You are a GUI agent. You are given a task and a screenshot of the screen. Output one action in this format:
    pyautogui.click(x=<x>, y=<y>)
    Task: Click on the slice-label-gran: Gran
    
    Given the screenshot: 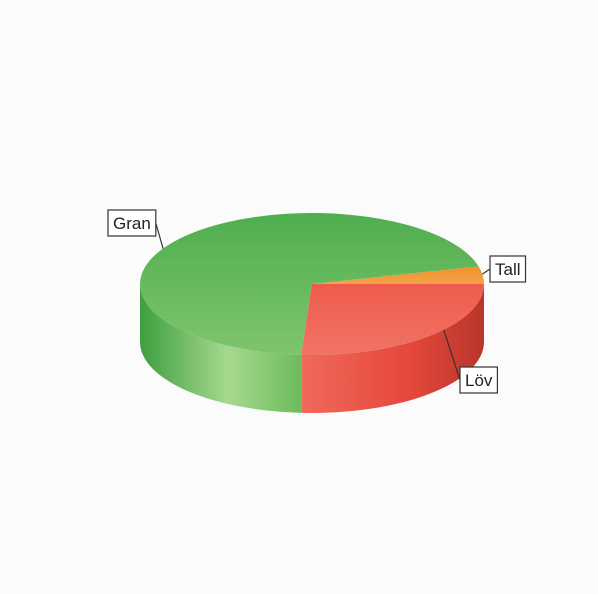 What is the action you would take?
    pyautogui.click(x=135, y=229)
    